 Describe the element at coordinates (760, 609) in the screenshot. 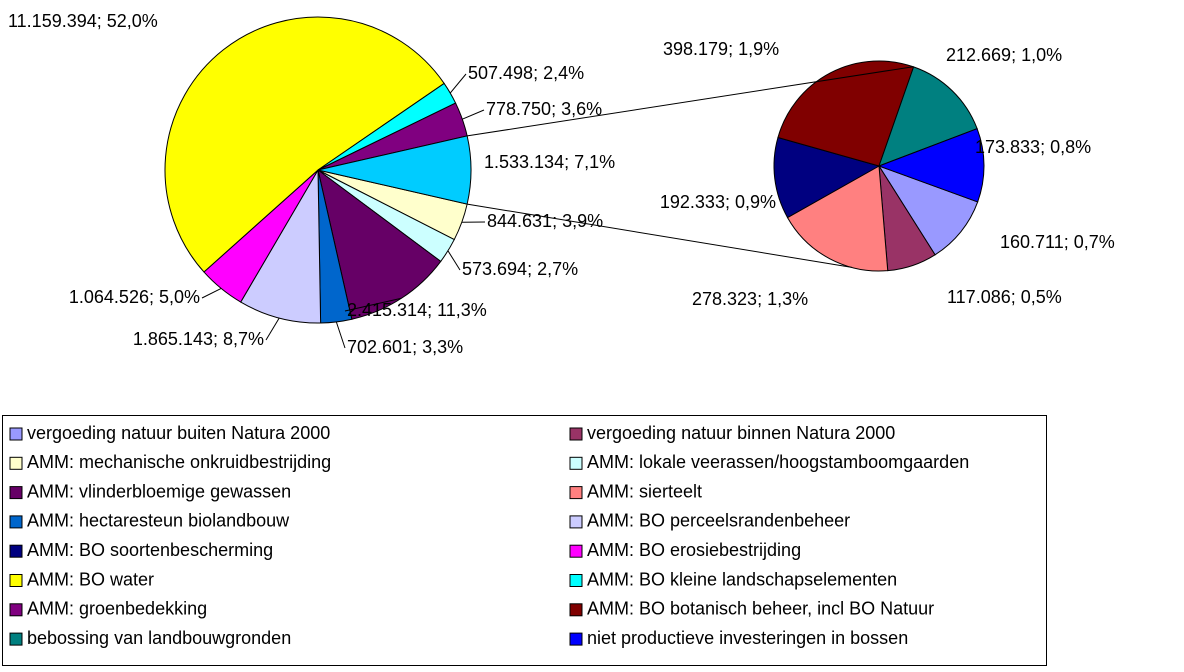

I see `legend-label: AMM: BO botanisch beheer, incl BO Natuur` at that location.